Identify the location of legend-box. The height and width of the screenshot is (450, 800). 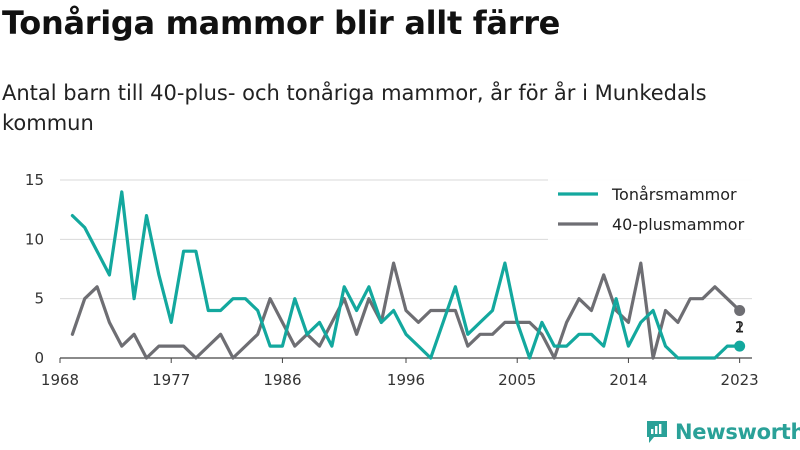
(655, 210).